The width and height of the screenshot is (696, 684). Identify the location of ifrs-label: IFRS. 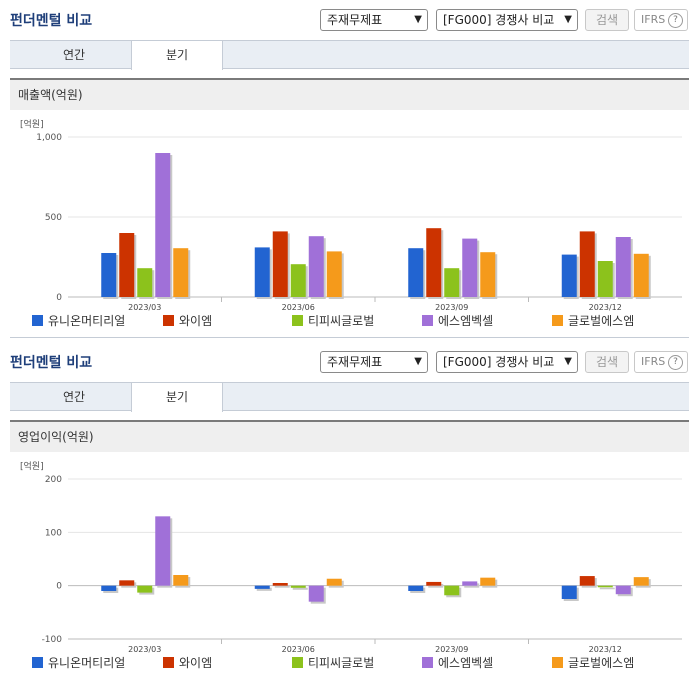
(653, 361).